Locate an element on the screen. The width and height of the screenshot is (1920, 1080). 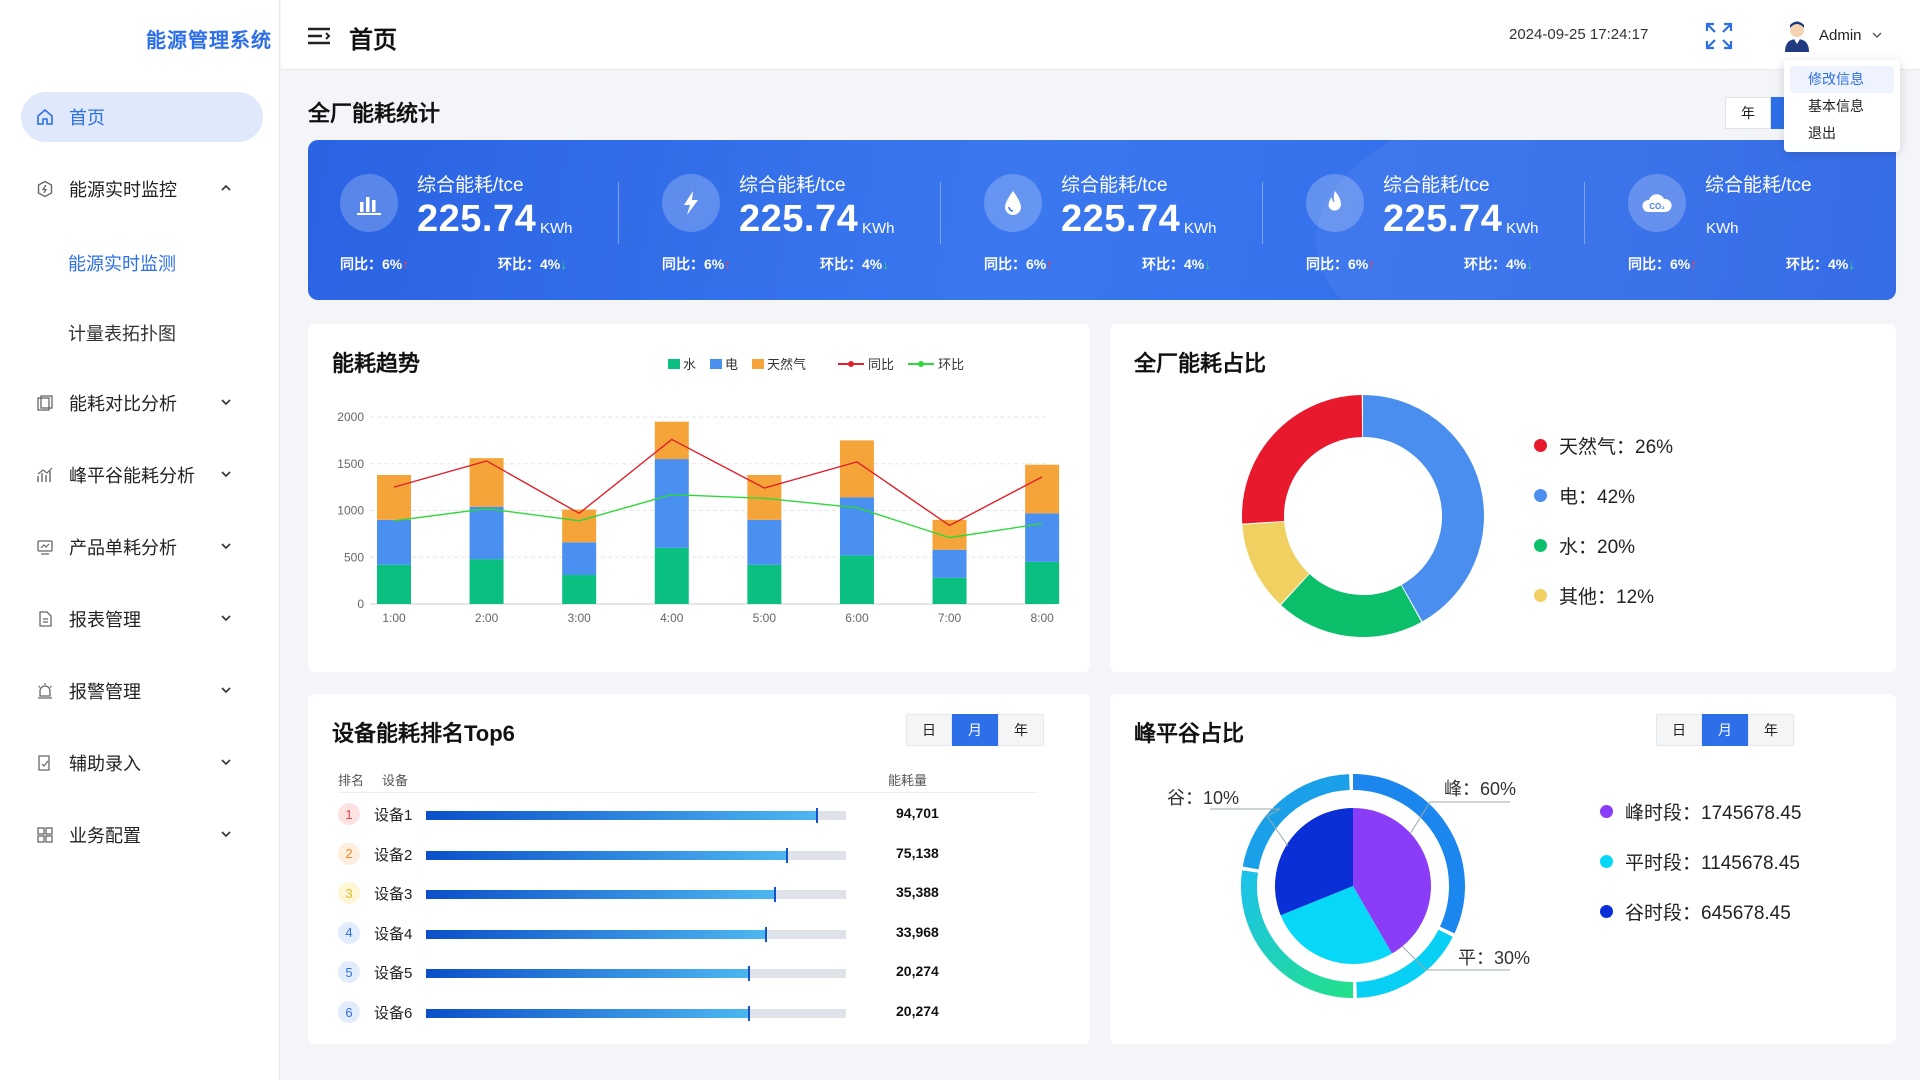
device-name: 设备5 is located at coordinates (393, 974).